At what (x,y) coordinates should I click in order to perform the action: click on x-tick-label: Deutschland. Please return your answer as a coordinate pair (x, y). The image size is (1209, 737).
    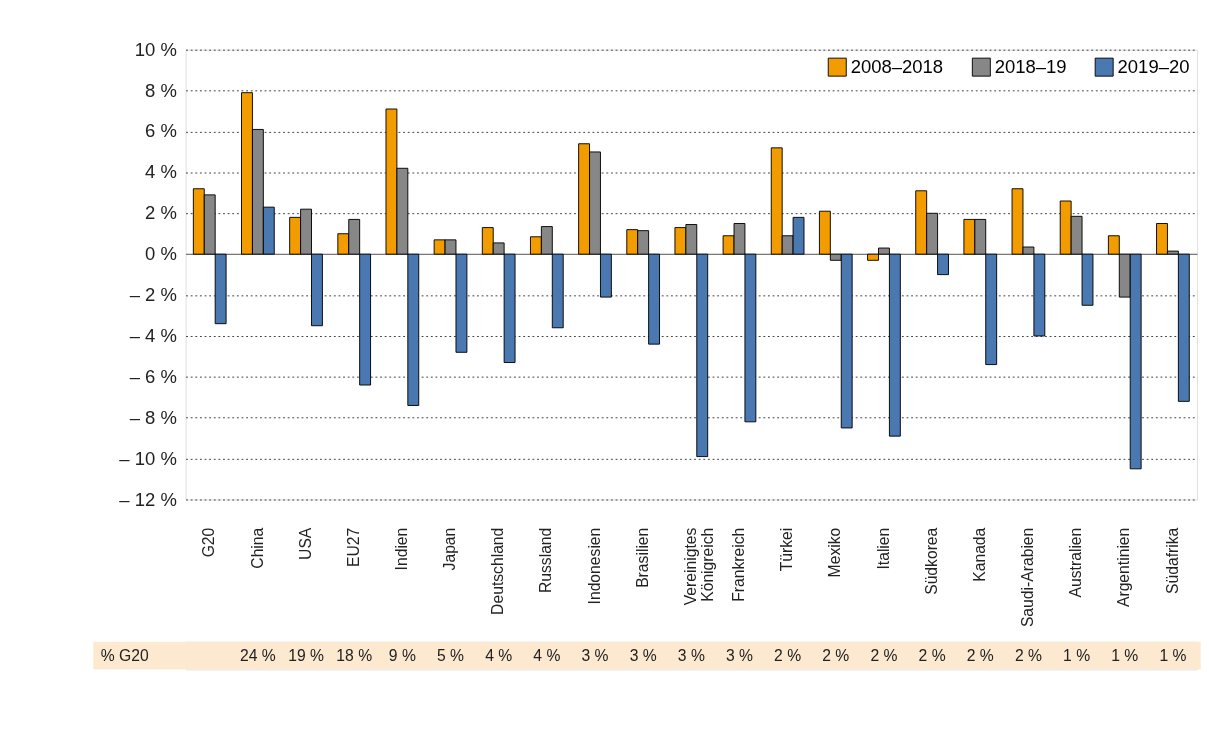
    Looking at the image, I should click on (498, 571).